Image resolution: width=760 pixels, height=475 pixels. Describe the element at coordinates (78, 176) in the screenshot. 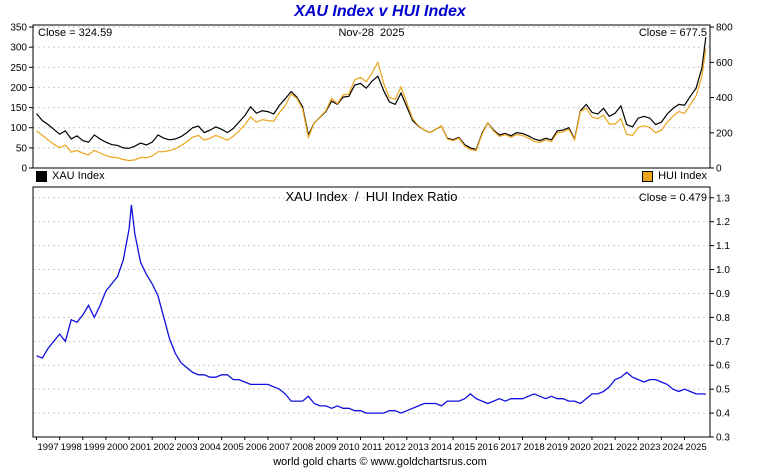

I see `xau-legend-label: XAU Index` at that location.